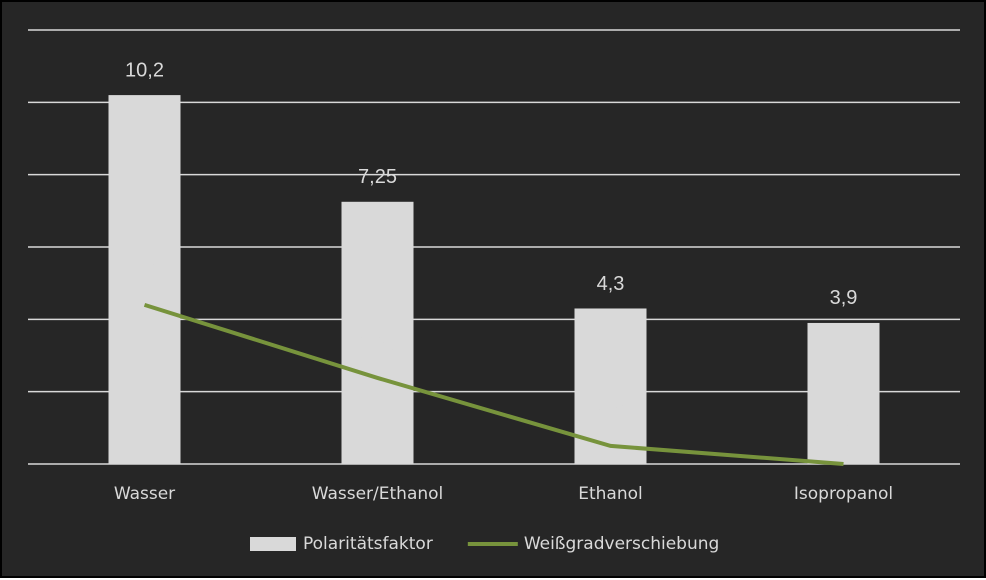 This screenshot has width=986, height=580. I want to click on data-label: 4,3, so click(611, 284).